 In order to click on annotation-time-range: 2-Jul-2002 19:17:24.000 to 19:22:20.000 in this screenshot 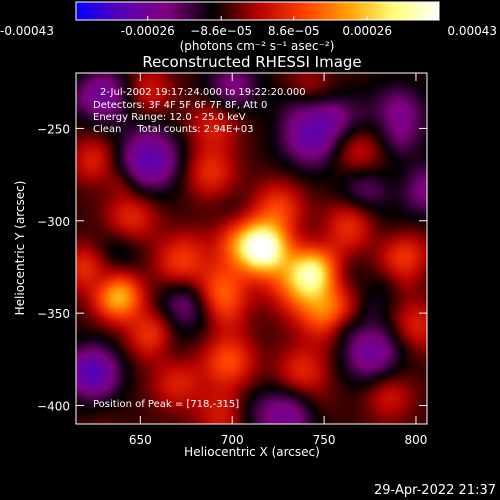, I will do `click(203, 92)`.